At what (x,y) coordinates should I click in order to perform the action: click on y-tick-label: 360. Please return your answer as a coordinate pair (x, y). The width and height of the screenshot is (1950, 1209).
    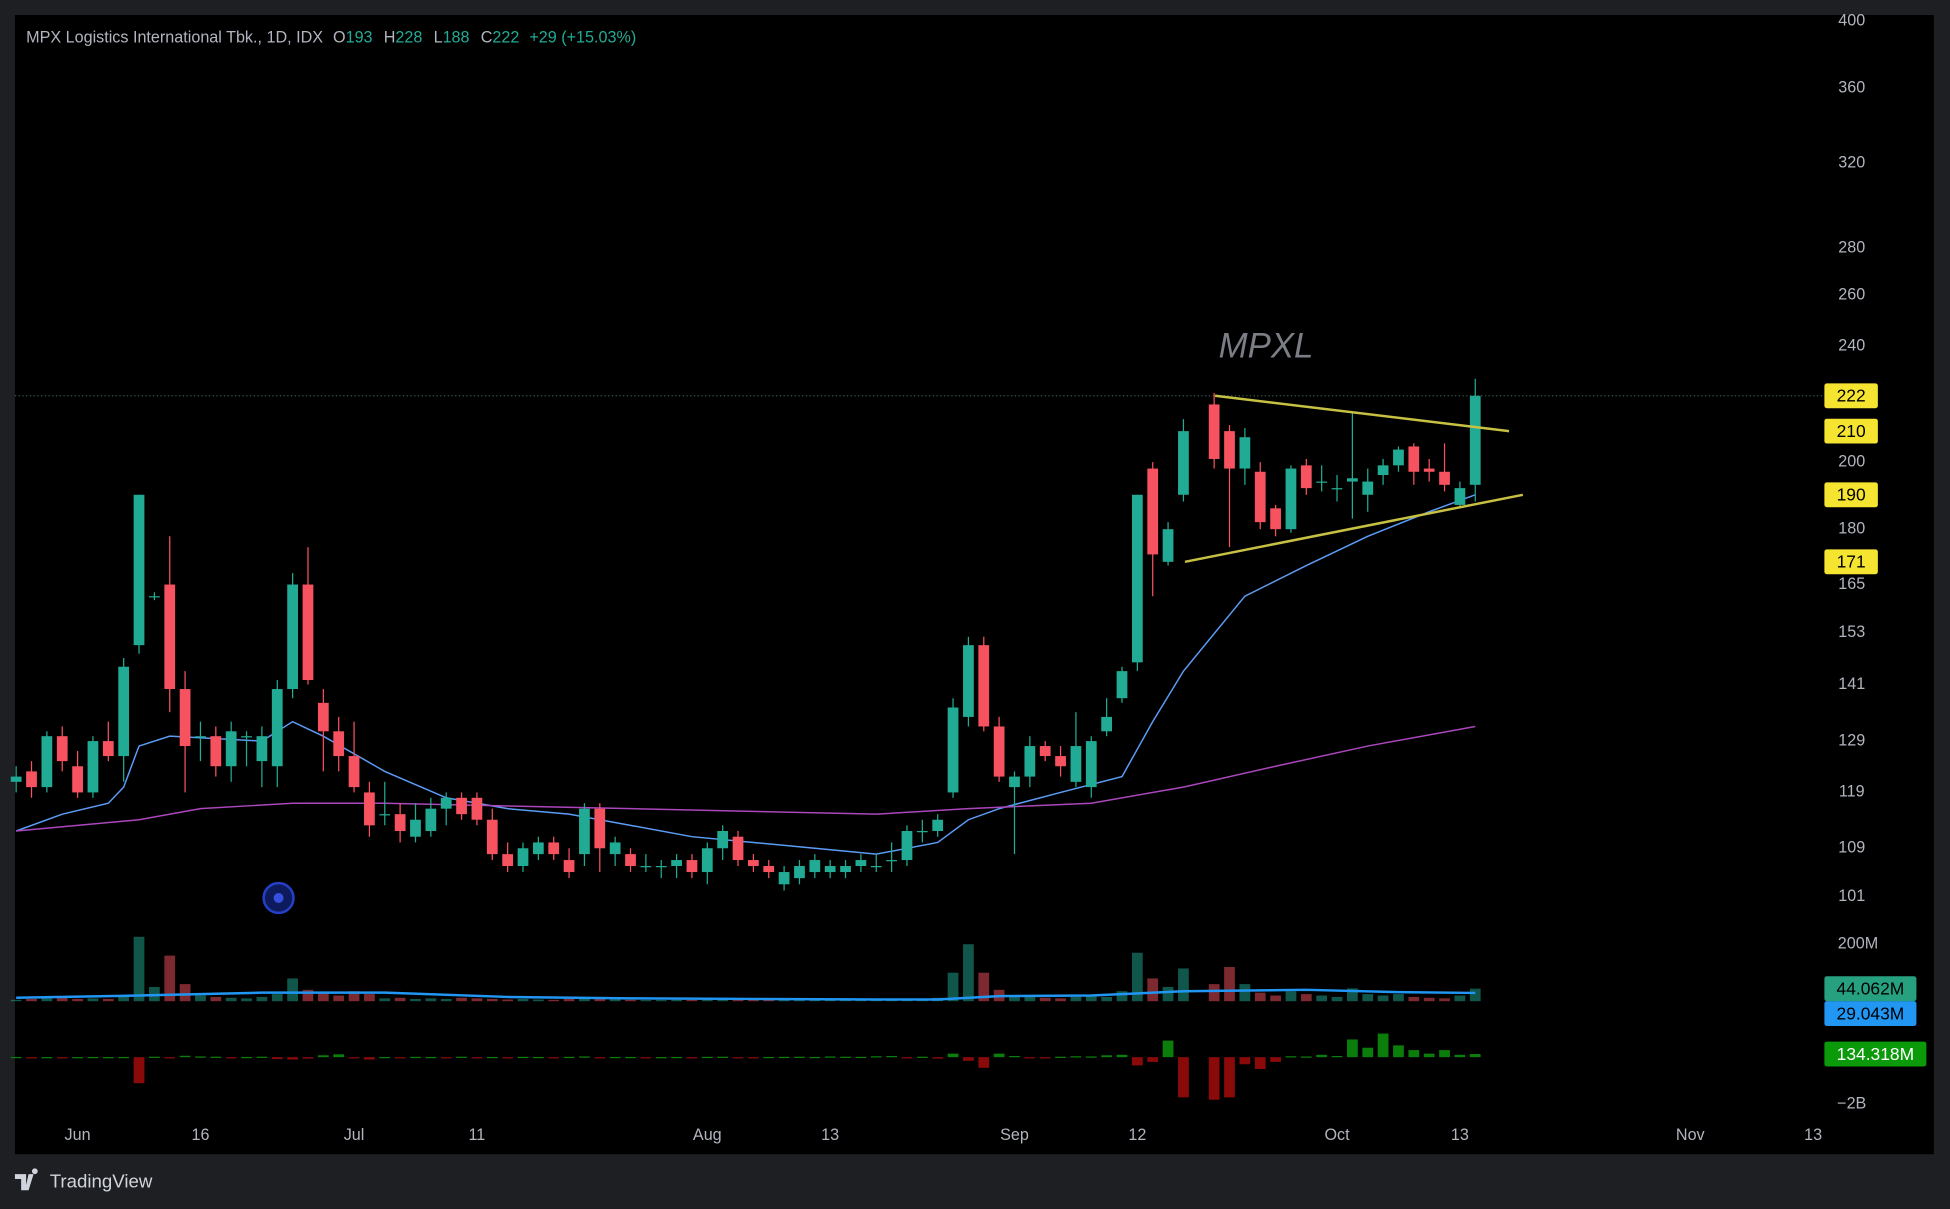
    Looking at the image, I should click on (1851, 88).